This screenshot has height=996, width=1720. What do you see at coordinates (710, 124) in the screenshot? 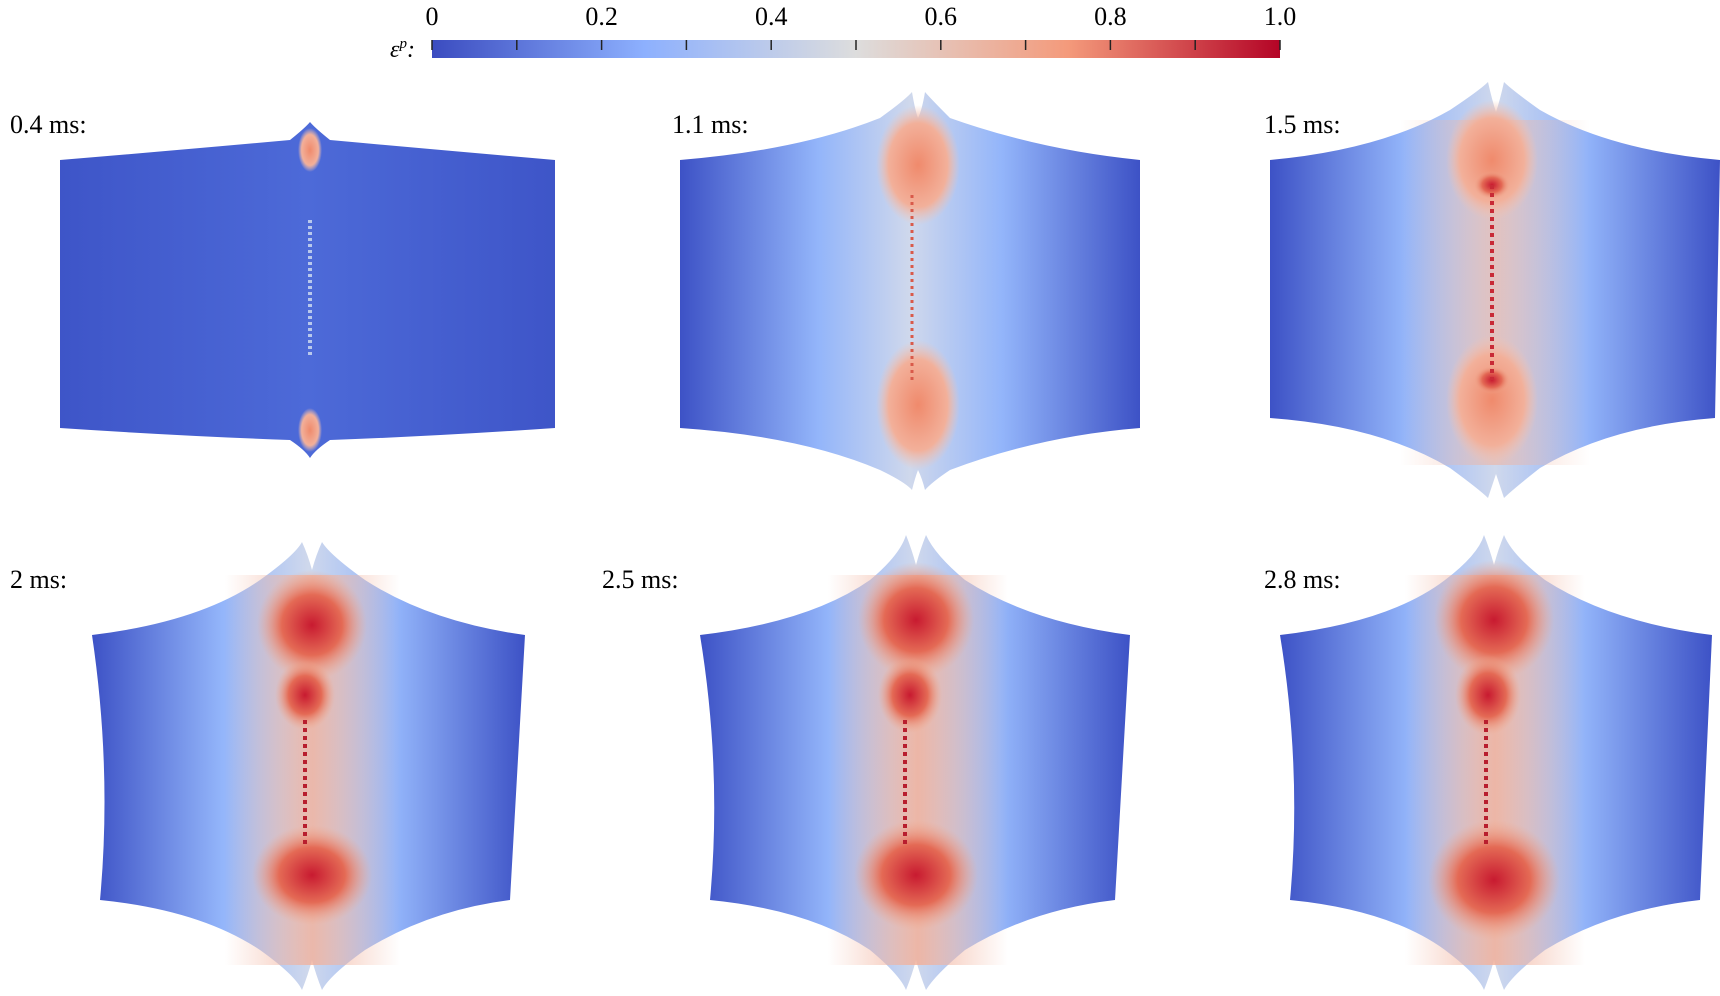
I see `panel-2-time-label: 1.1 ms:` at bounding box center [710, 124].